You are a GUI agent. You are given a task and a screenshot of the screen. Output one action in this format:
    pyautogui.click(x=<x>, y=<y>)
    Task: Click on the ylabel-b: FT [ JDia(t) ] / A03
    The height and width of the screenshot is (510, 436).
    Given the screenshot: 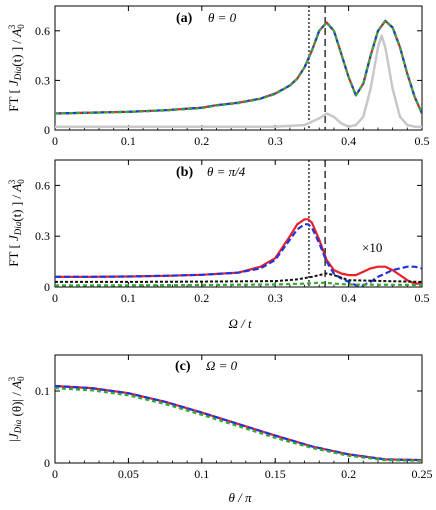 What is the action you would take?
    pyautogui.click(x=16, y=223)
    